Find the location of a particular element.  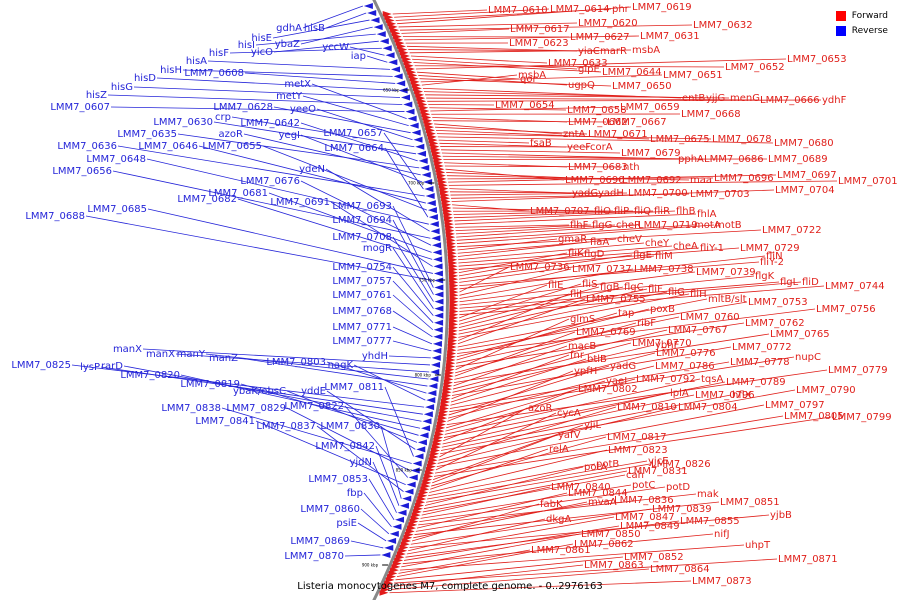

scale-tick-label: 800 kbp is located at coordinates (423, 375).